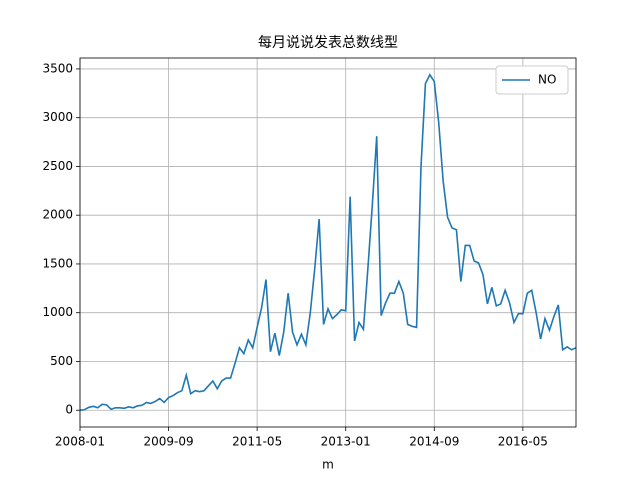 The image size is (640, 480). Describe the element at coordinates (57, 312) in the screenshot. I see `y-tick-label: 1000` at that location.